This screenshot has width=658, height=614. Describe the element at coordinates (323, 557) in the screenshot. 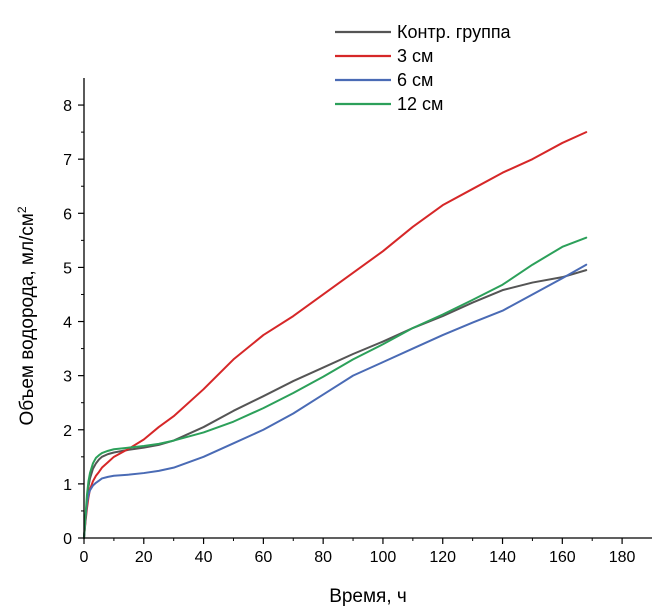

I see `x-tick-label: 80` at that location.